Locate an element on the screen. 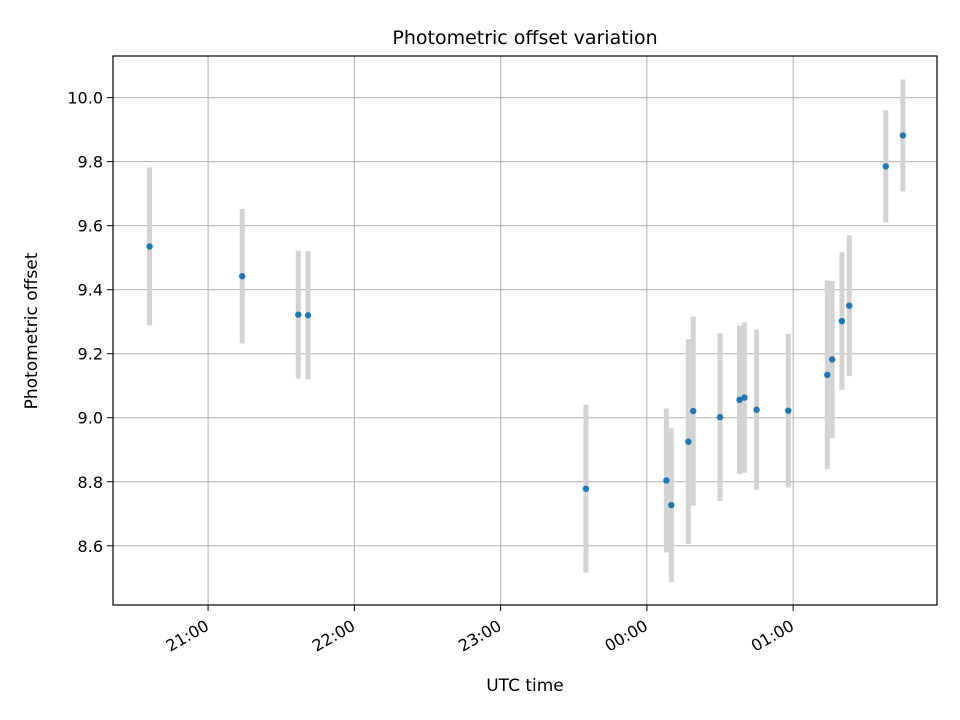  y-tick-label: 8.6 is located at coordinates (90, 546).